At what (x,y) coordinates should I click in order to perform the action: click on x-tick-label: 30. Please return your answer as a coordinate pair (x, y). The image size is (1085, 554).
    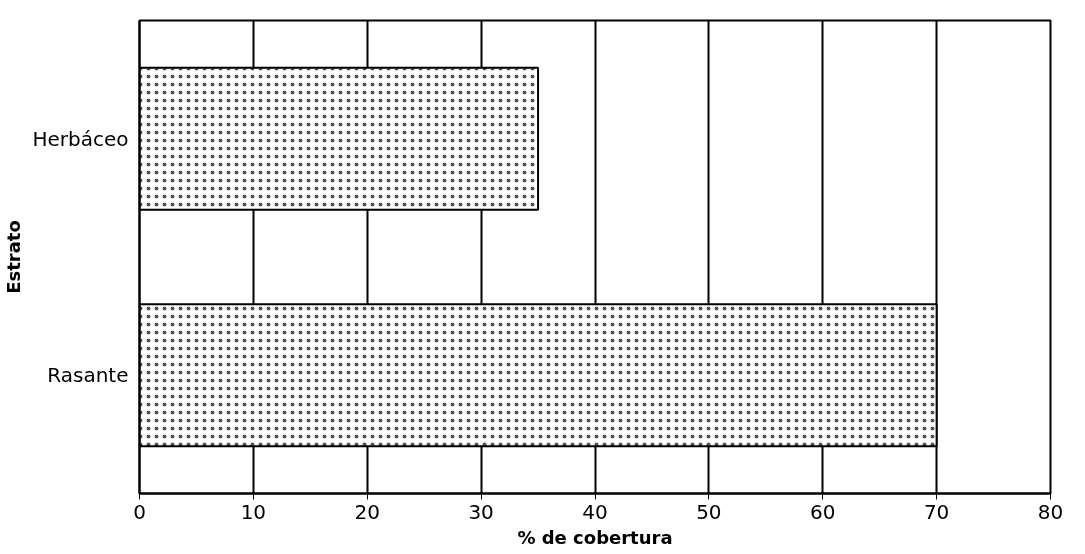
    Looking at the image, I should click on (481, 511).